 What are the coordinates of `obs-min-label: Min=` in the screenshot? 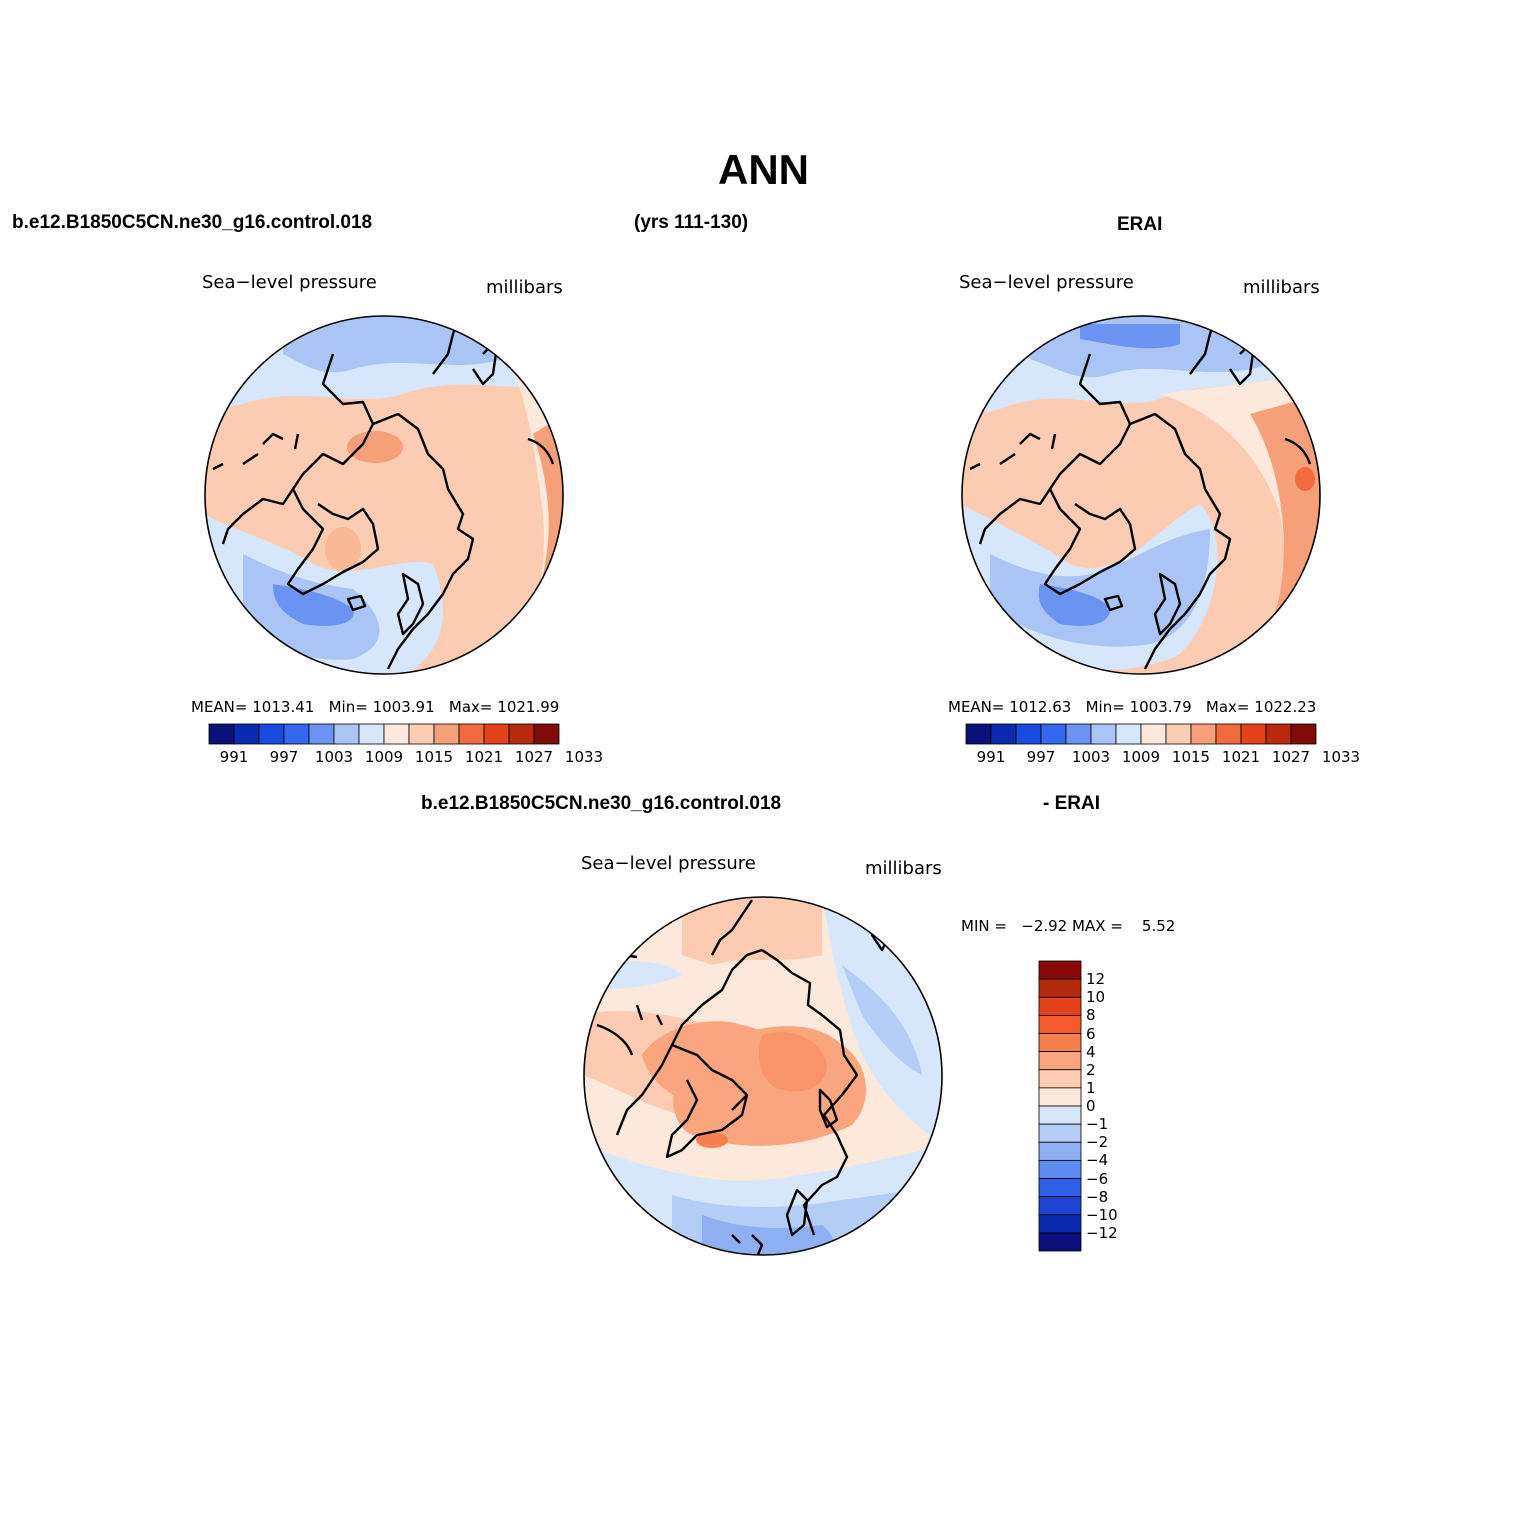 It's located at (1105, 707).